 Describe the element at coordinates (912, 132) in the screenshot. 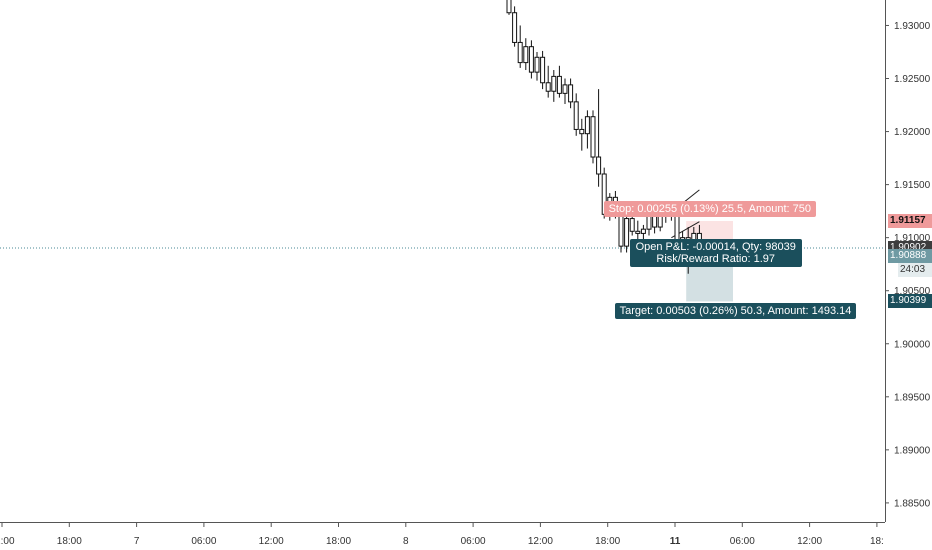

I see `price-tick-label: 1.92000` at that location.